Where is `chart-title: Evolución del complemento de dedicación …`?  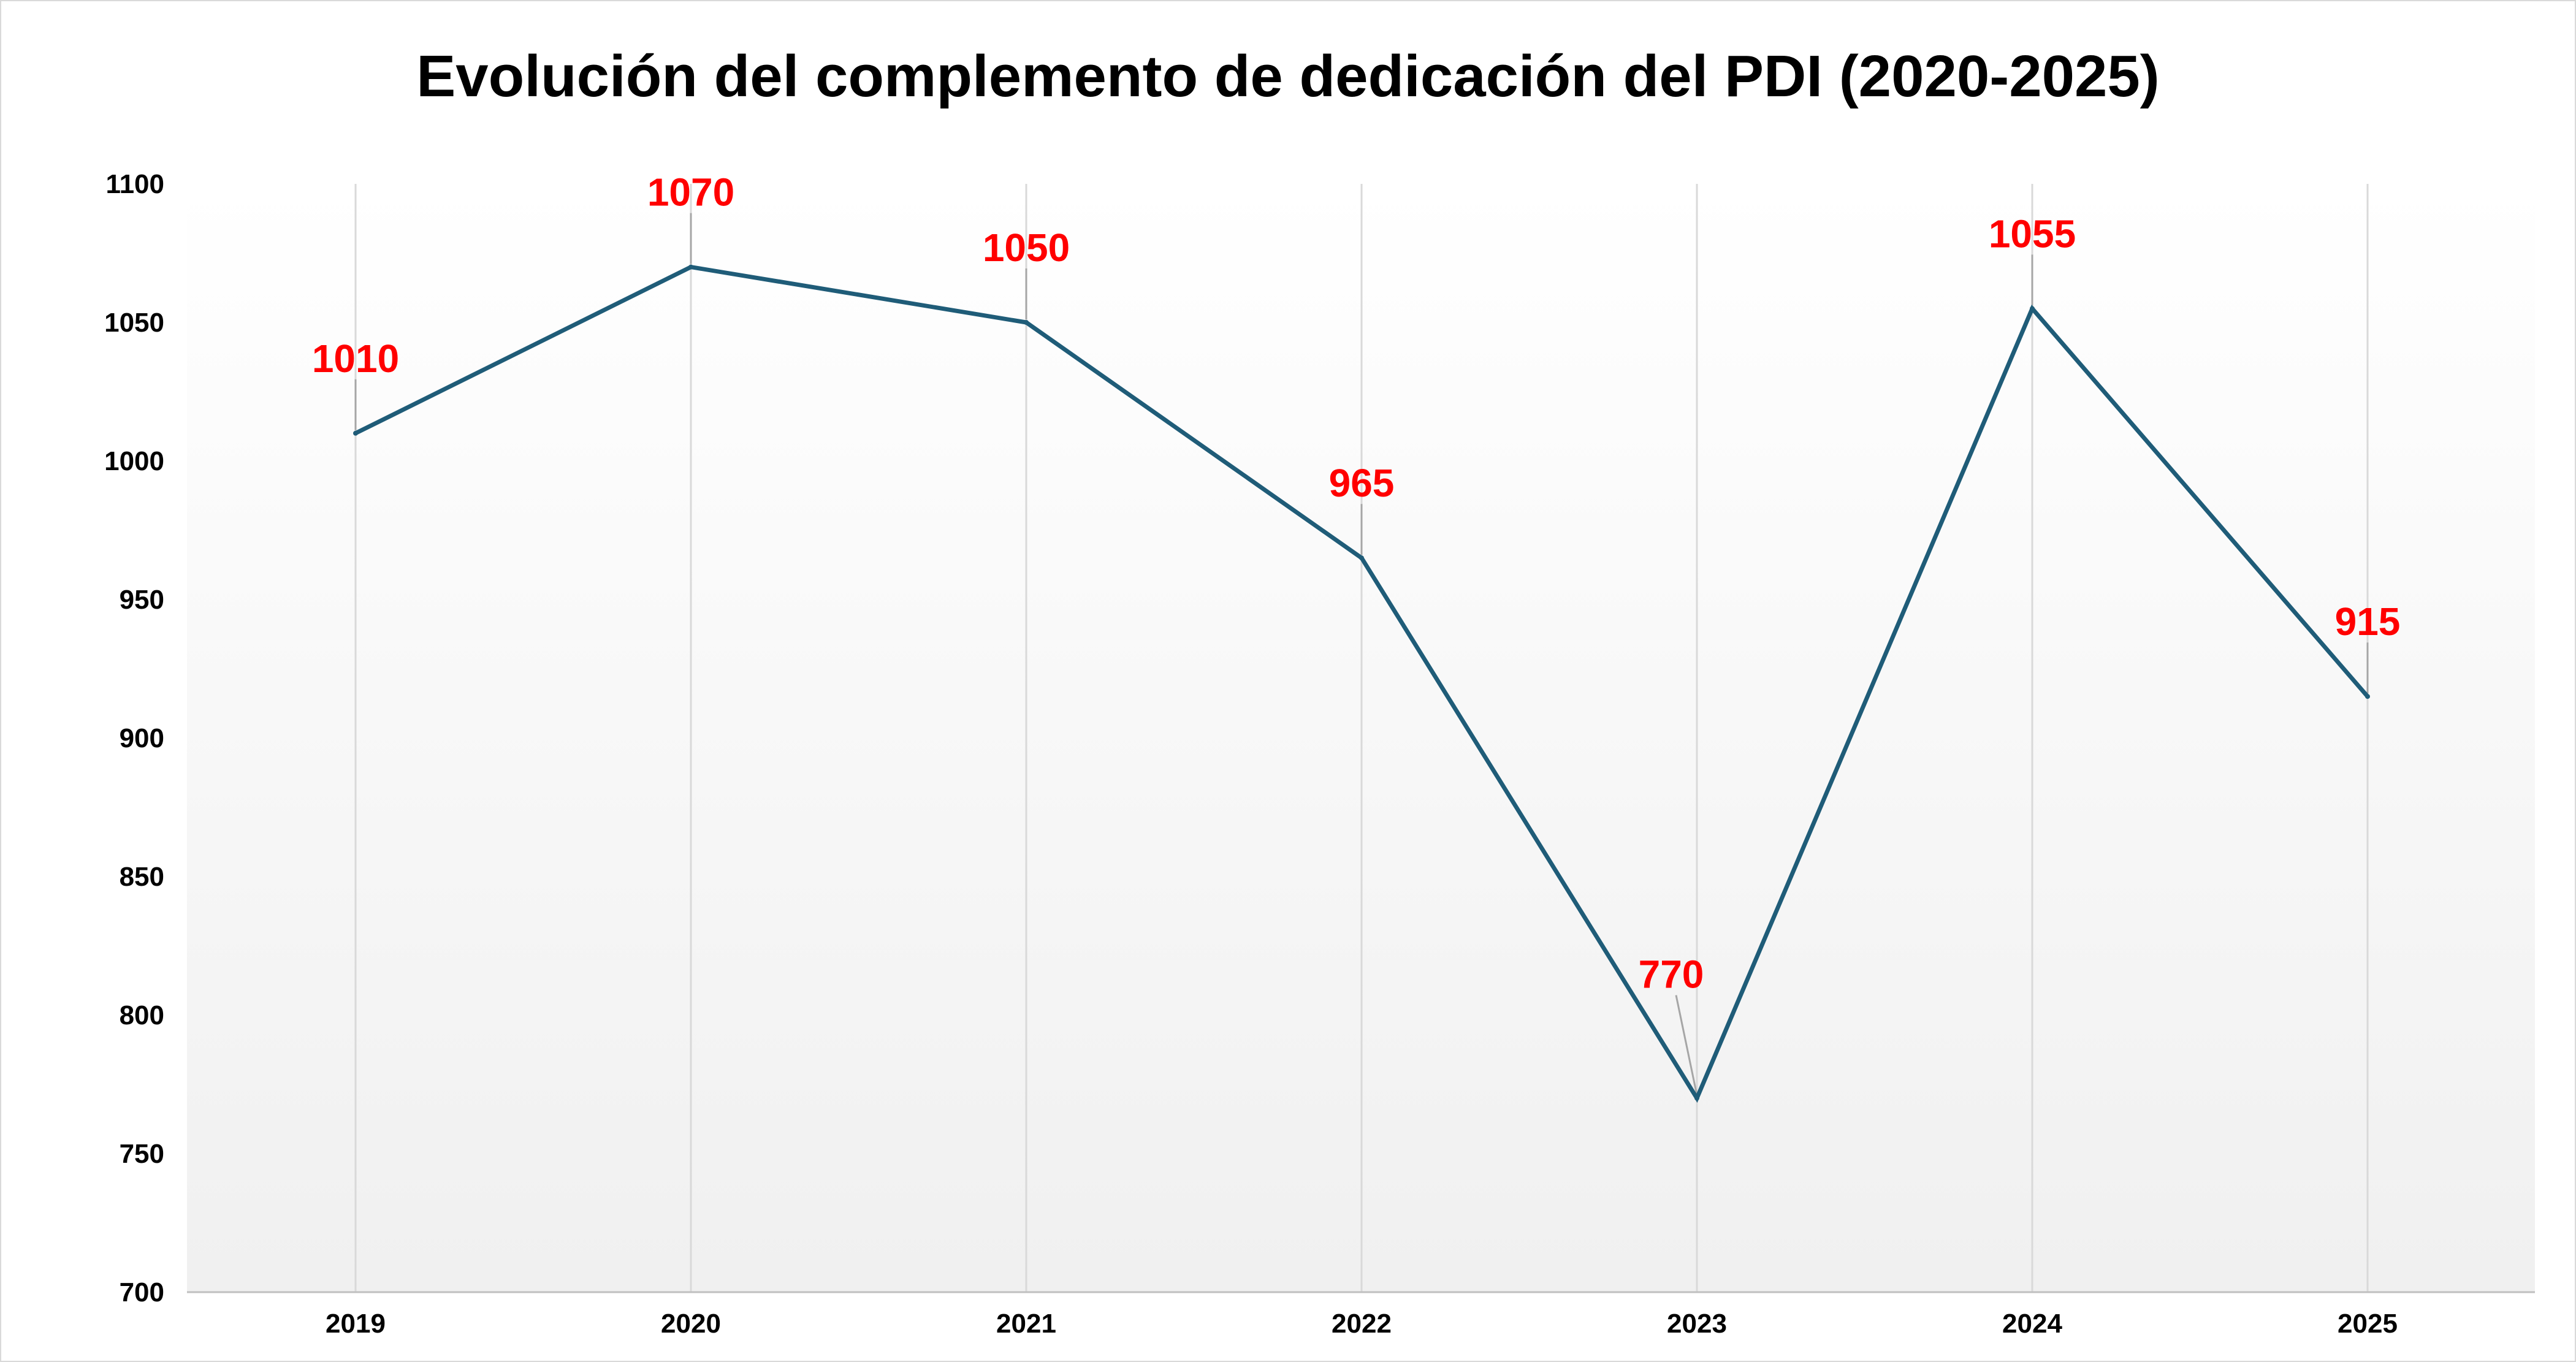 chart-title: Evolución del complemento de dedicación … is located at coordinates (1288, 76).